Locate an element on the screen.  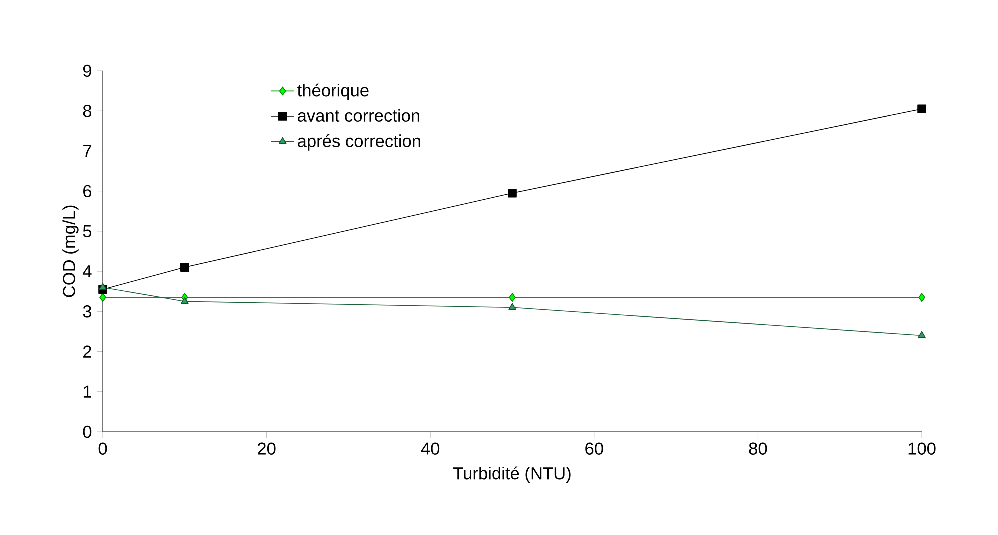
x-tick-label: 40 is located at coordinates (430, 448).